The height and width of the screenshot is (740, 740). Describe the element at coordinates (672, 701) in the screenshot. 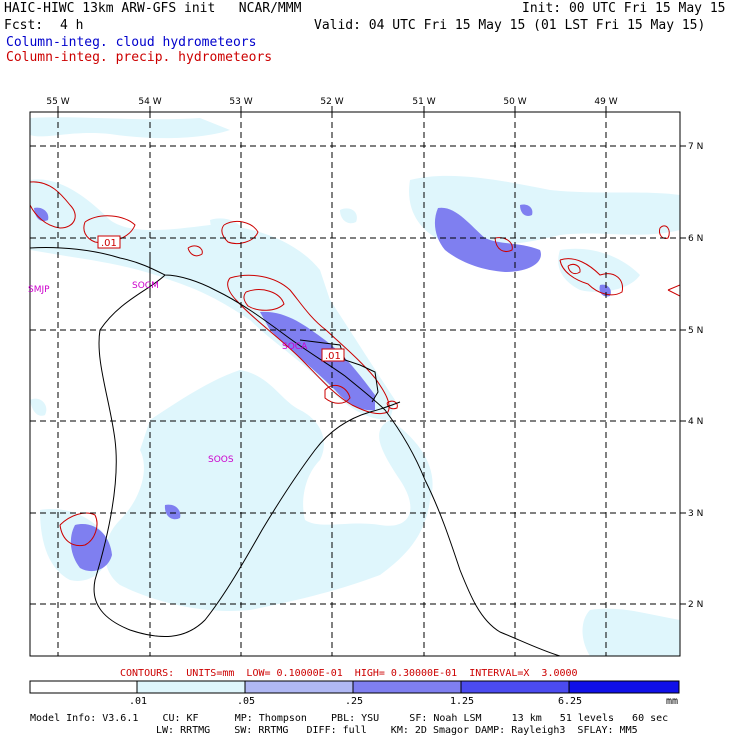

I see `colorbar-unit: mm` at that location.